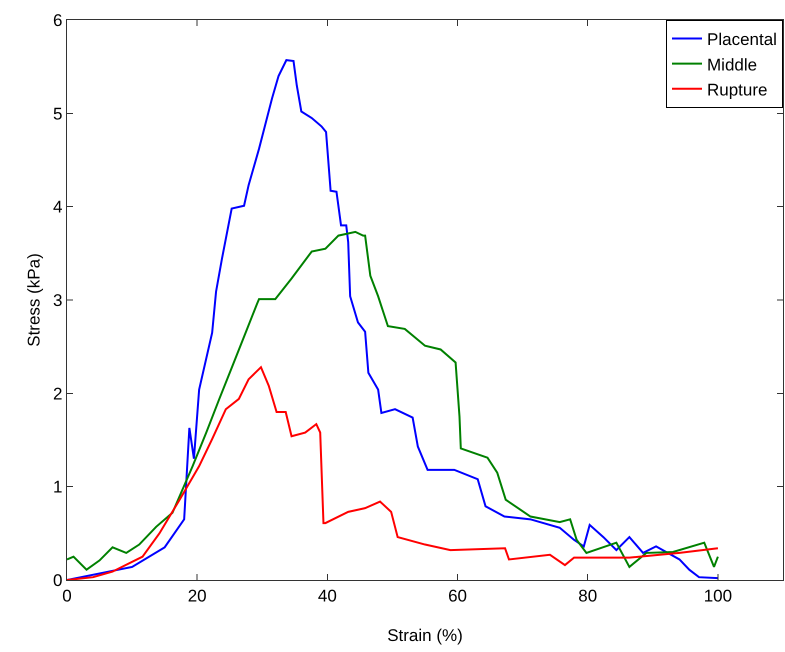  Describe the element at coordinates (57, 300) in the screenshot. I see `y-tick-label: 3` at that location.